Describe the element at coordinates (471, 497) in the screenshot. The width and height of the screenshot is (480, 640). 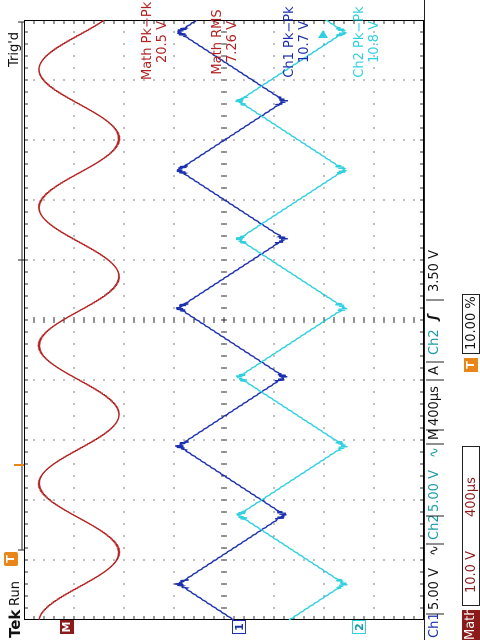
I see `math-timebase: 400µs` at that location.